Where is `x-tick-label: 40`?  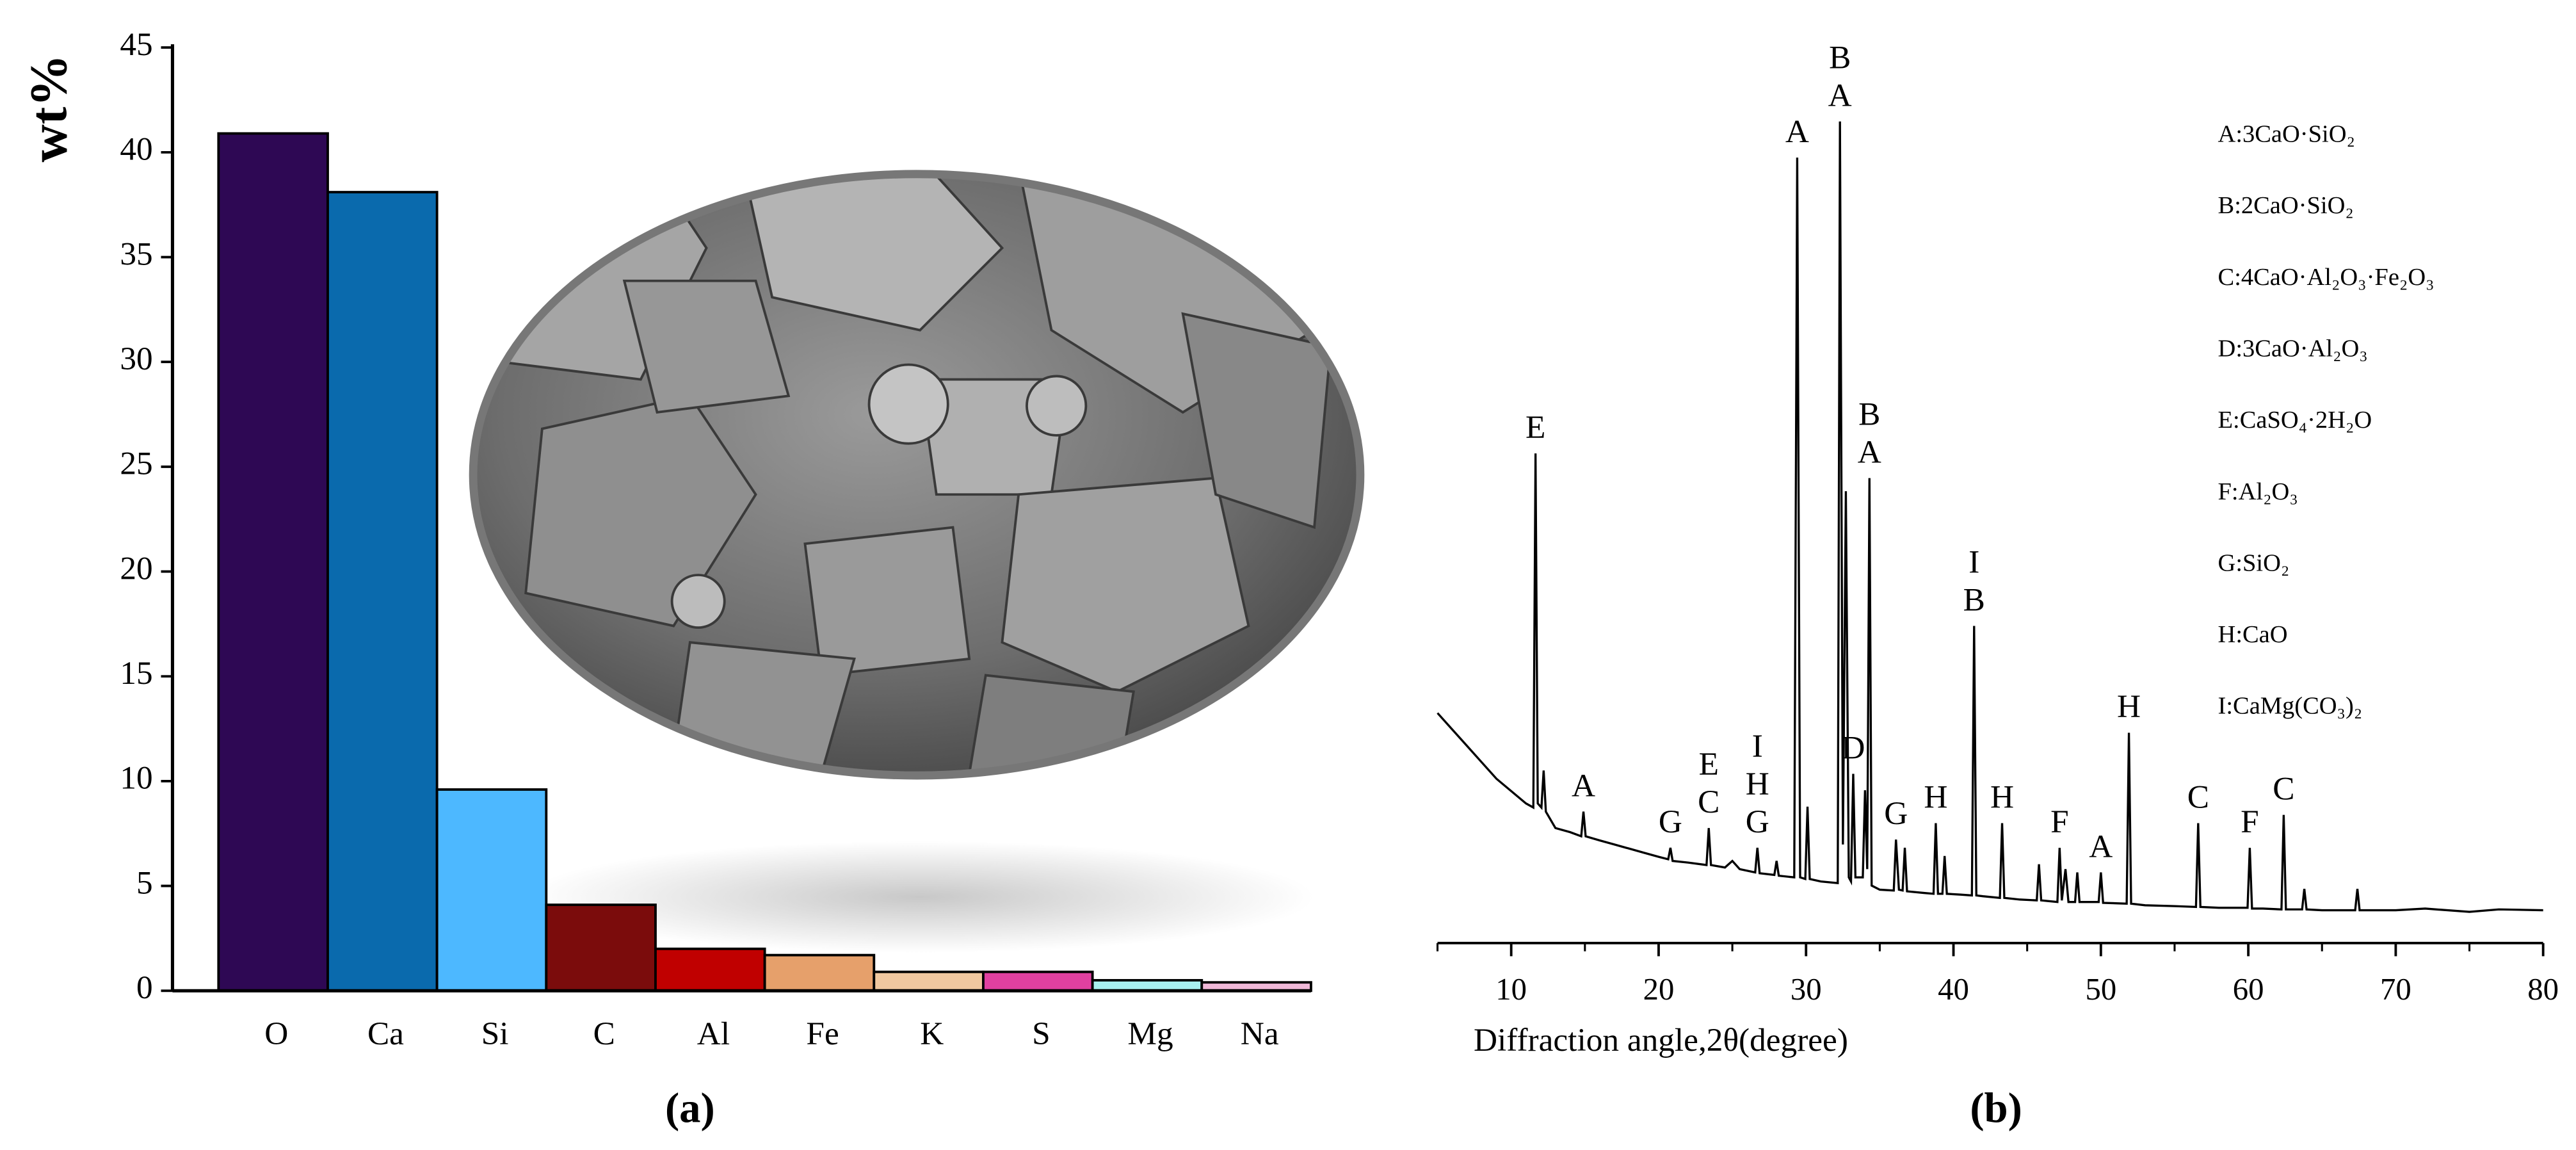 x-tick-label: 40 is located at coordinates (1953, 989).